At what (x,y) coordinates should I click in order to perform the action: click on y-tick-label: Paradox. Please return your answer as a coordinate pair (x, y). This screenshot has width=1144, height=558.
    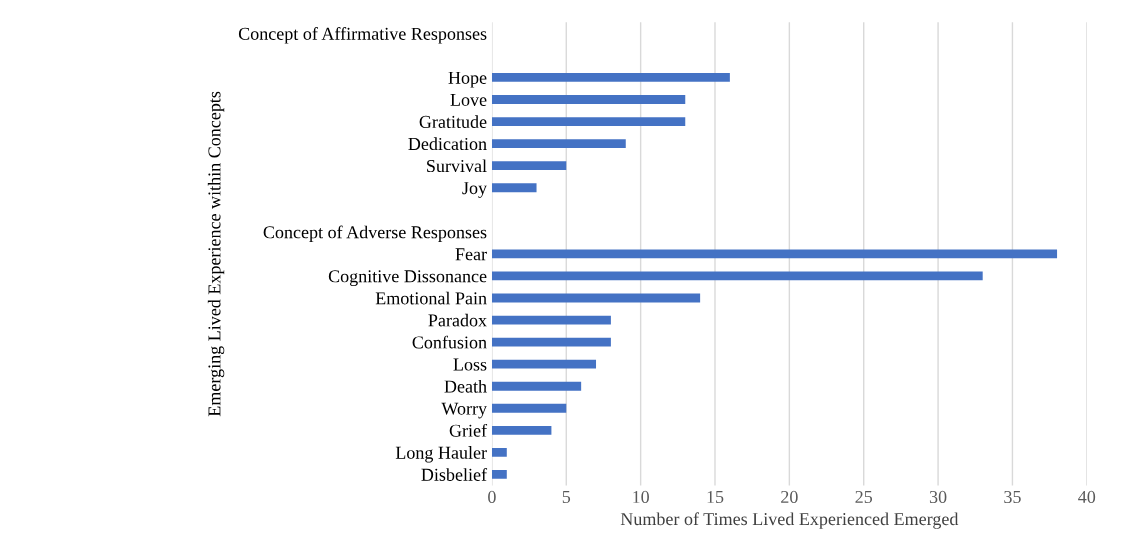
    Looking at the image, I should click on (457, 320).